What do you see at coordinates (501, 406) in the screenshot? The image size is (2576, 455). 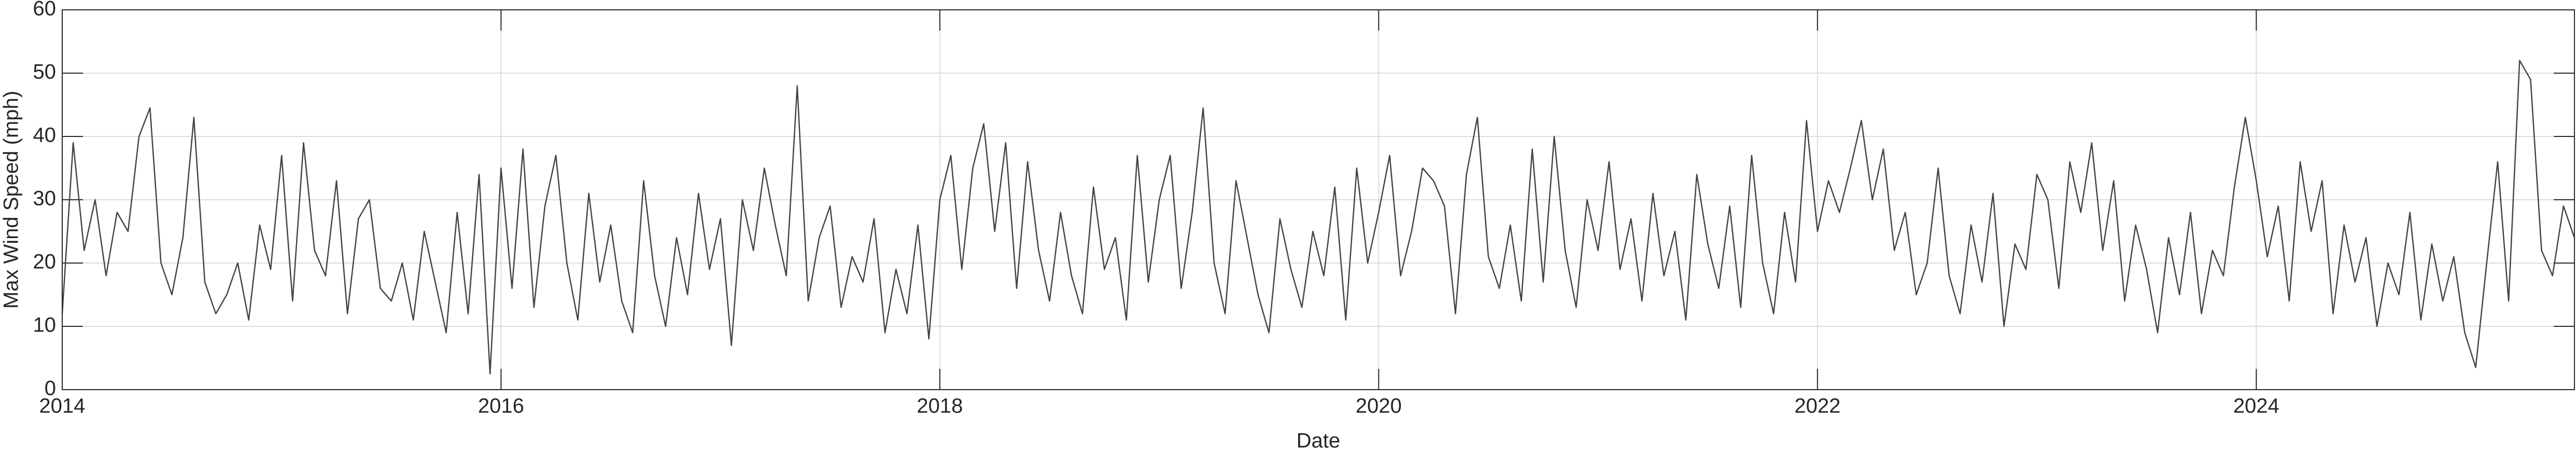 I see `x-tick-label: 2016` at bounding box center [501, 406].